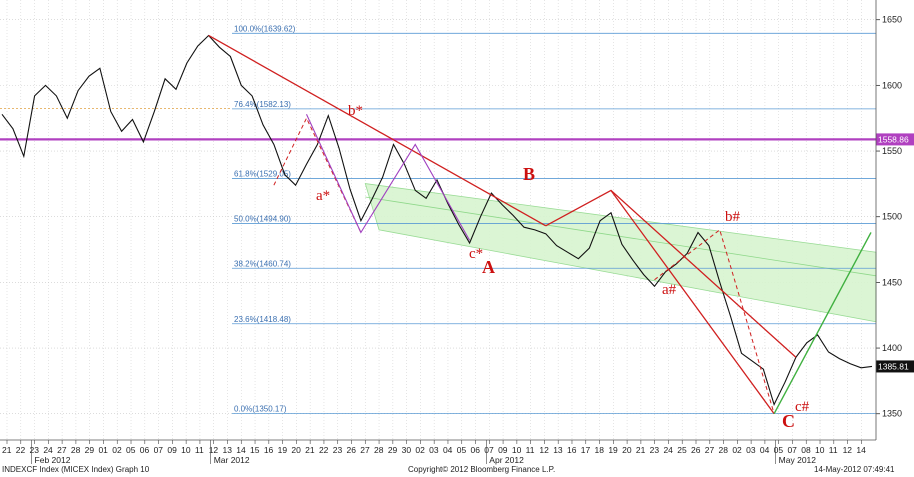 This screenshot has height=477, width=914. Describe the element at coordinates (892, 85) in the screenshot. I see `y-tick-label: 1600` at that location.